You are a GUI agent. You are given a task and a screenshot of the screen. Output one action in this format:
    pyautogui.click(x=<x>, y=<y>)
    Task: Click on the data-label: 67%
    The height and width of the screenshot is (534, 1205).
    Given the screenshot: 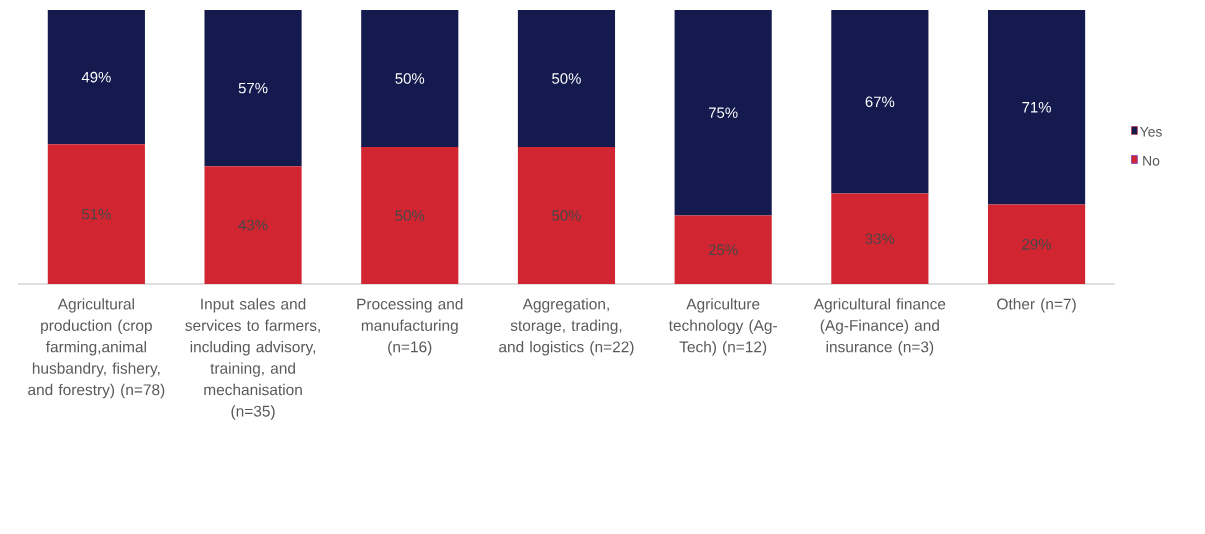 What is the action you would take?
    pyautogui.click(x=880, y=102)
    